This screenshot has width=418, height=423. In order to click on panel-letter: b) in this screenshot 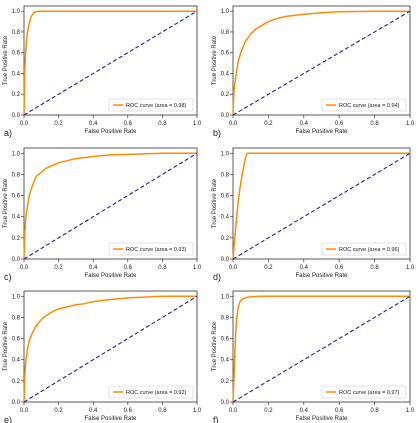, I will do `click(217, 133)`.